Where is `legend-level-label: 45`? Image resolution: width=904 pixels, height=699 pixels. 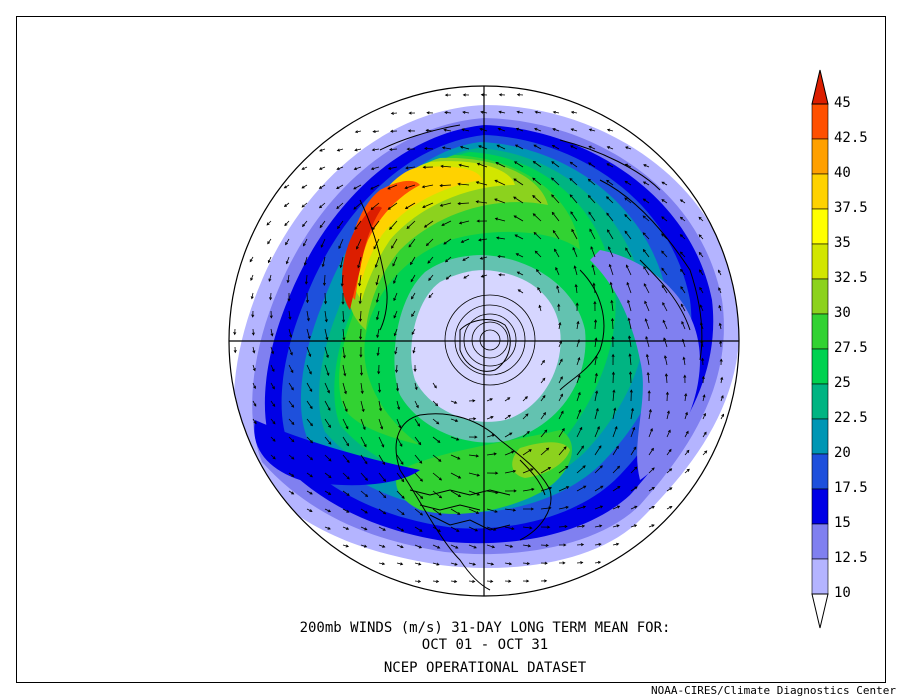 legend-level-label: 45 is located at coordinates (842, 103).